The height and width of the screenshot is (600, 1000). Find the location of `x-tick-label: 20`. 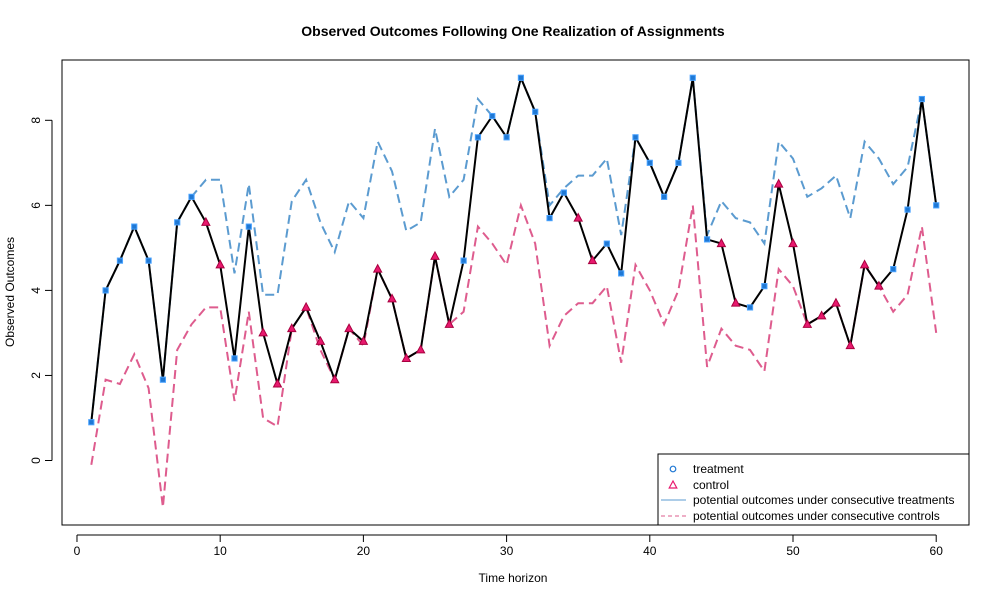

x-tick-label: 20 is located at coordinates (364, 551).